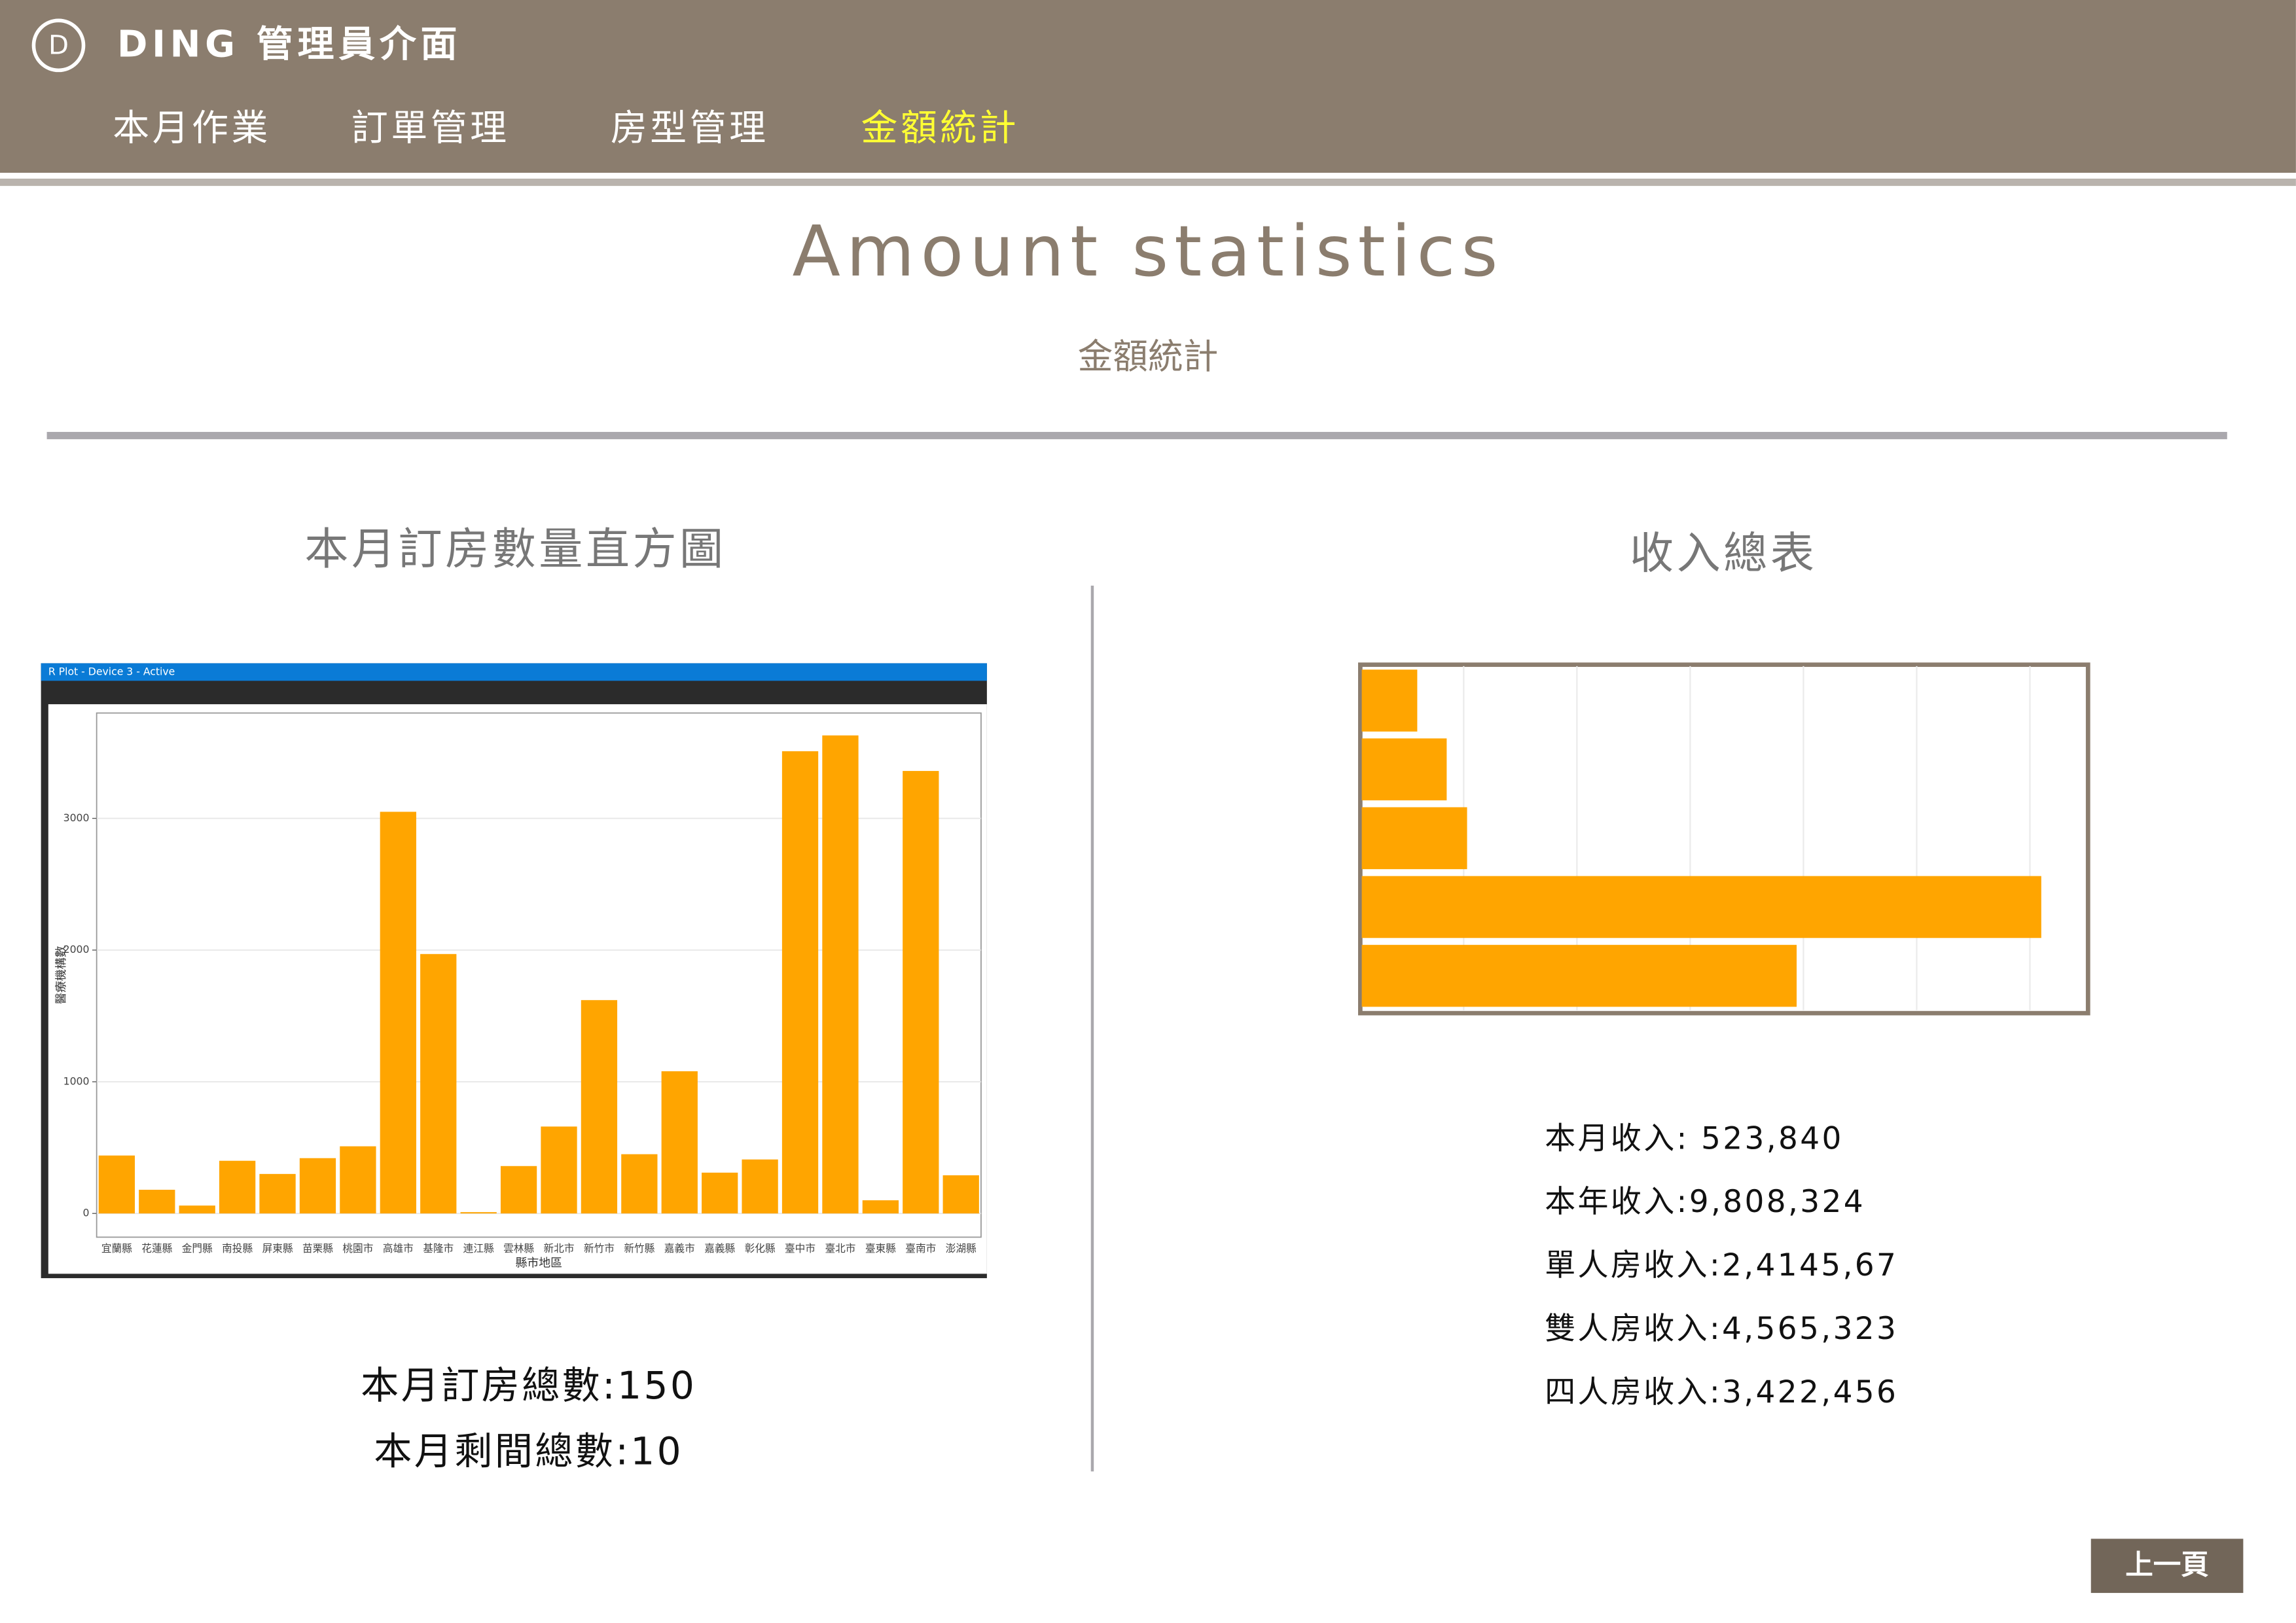 This screenshot has height=1623, width=2296. I want to click on left-stat: 本月剩間總數:10, so click(528, 1451).